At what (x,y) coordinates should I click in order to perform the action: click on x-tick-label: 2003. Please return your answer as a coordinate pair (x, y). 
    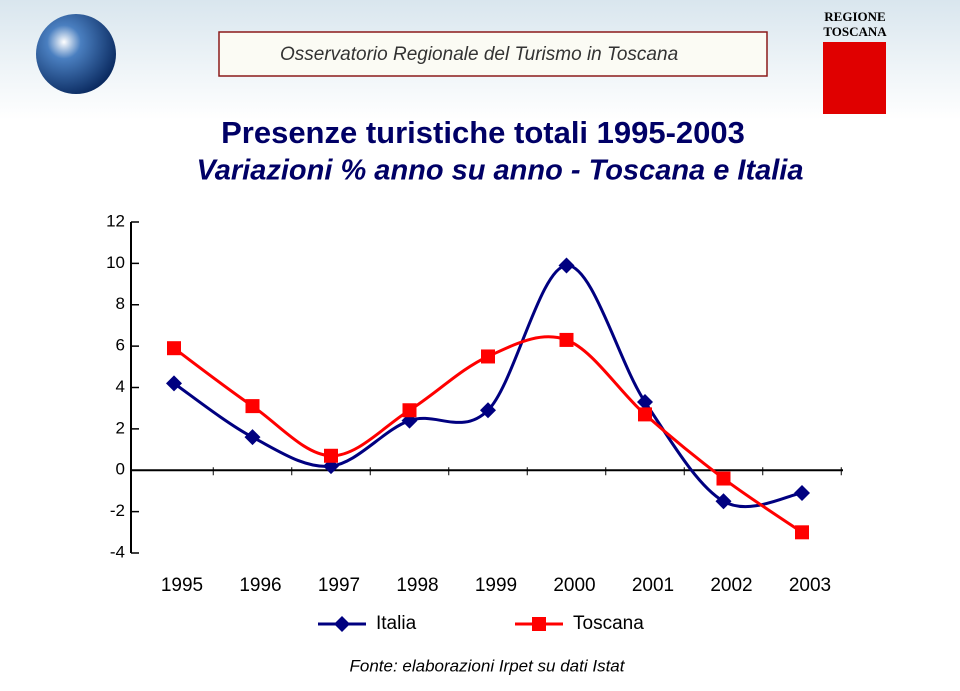
    Looking at the image, I should click on (810, 585).